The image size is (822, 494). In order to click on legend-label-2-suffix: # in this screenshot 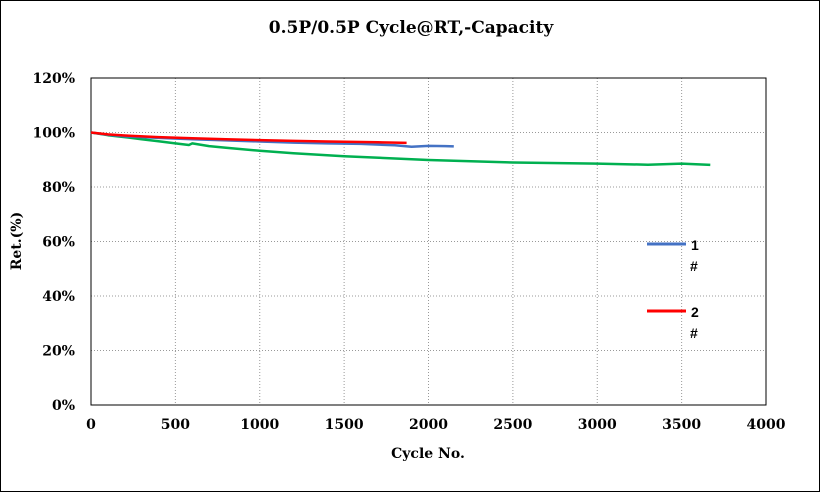, I will do `click(694, 333)`.